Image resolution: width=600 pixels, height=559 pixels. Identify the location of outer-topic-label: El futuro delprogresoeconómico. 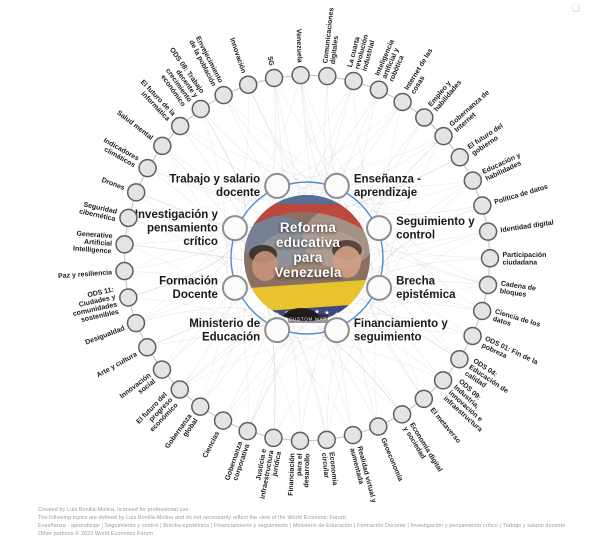
(157, 413).